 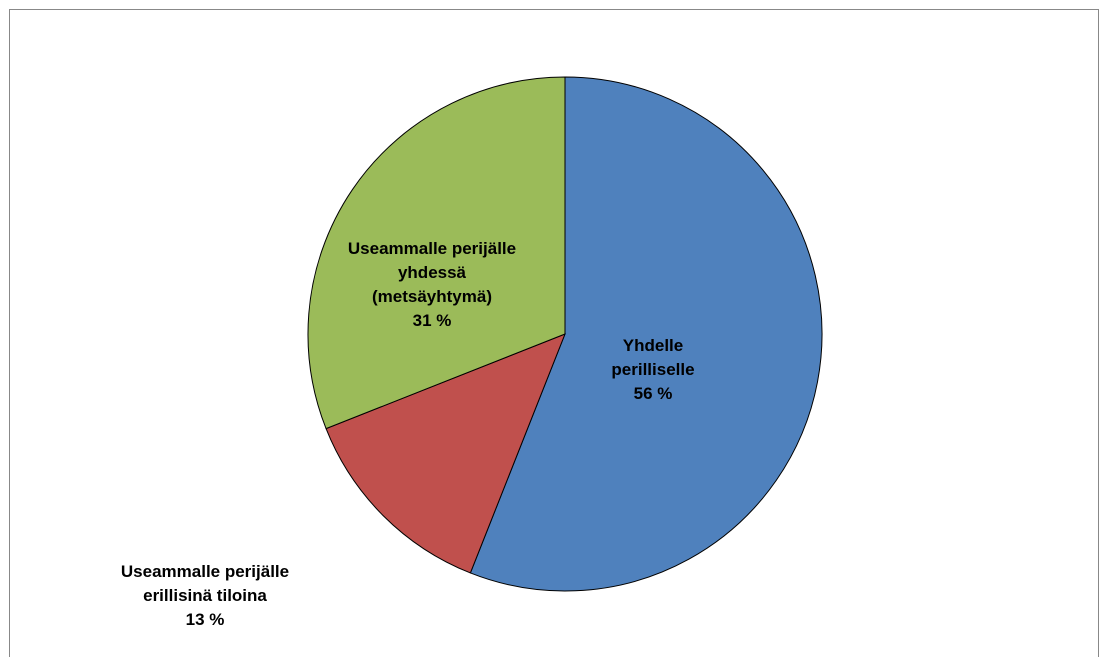 I want to click on value-label: 13 %, so click(x=205, y=619).